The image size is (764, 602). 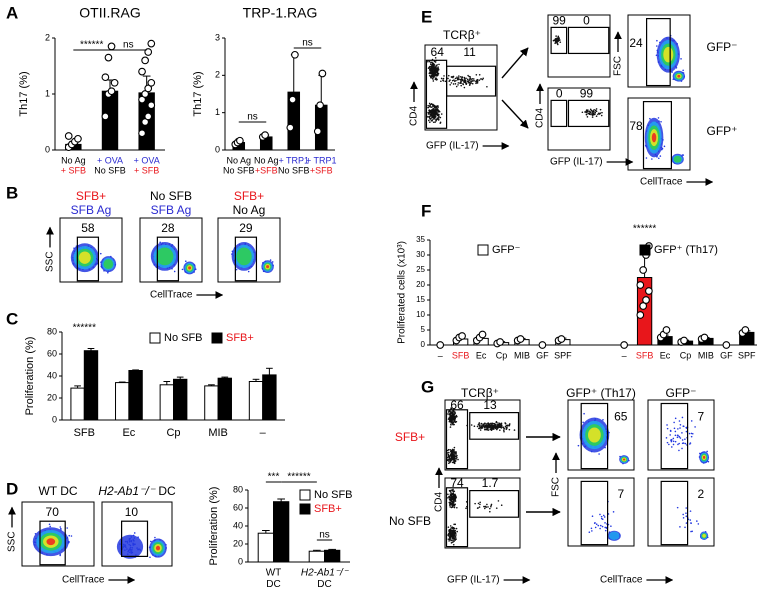 What do you see at coordinates (680, 393) in the screenshot?
I see `plot-header: GFP⁻` at bounding box center [680, 393].